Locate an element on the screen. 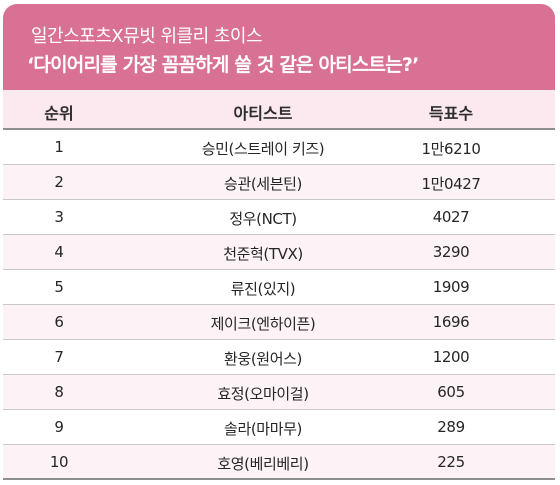  rank-cell: 4 is located at coordinates (59, 252).